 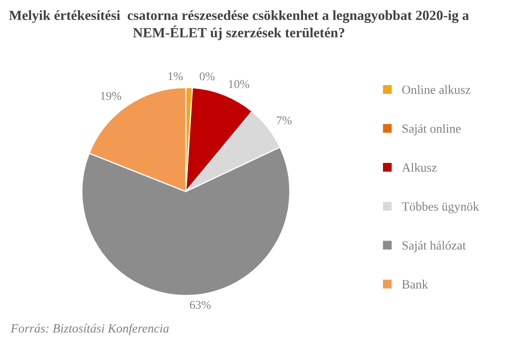 I want to click on legend-label: Saját online, so click(x=431, y=130).